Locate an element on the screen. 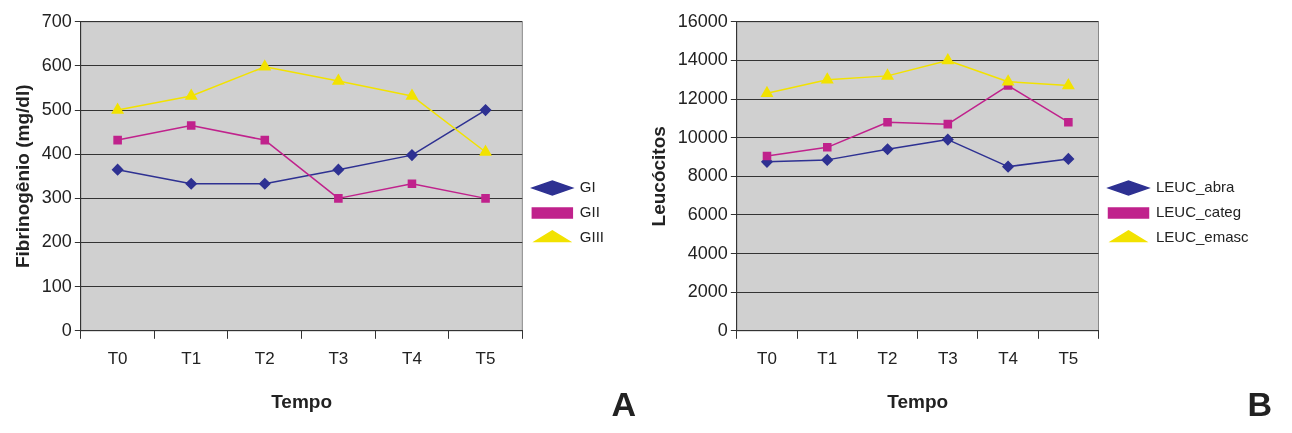 The width and height of the screenshot is (1292, 433). y-axis-title: Fibrinogênio (mg/dl) is located at coordinates (22, 176).